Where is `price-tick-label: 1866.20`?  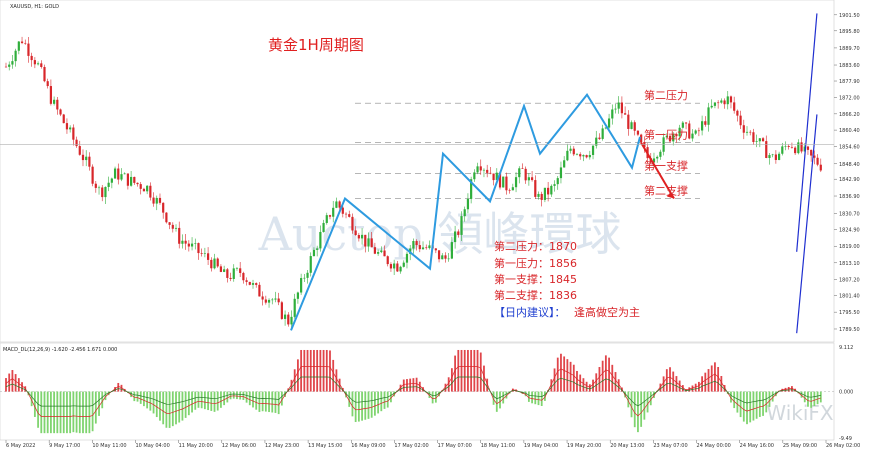 price-tick-label: 1866.20 is located at coordinates (849, 115).